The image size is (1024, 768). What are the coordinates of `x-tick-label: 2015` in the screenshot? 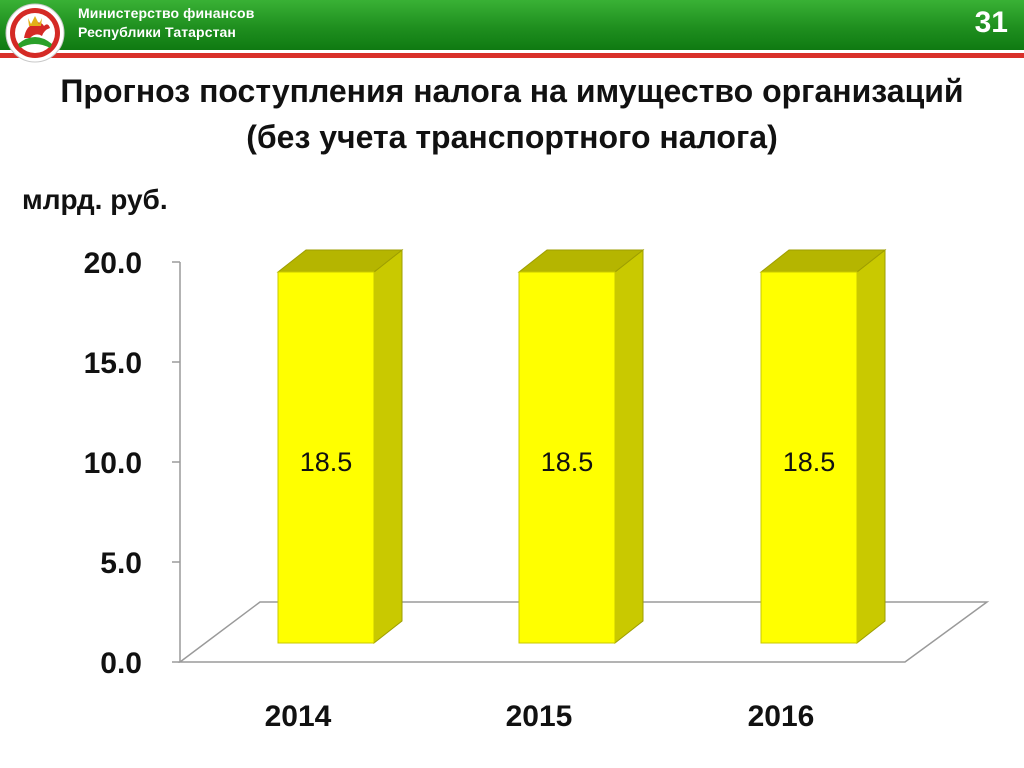 It's located at (539, 716).